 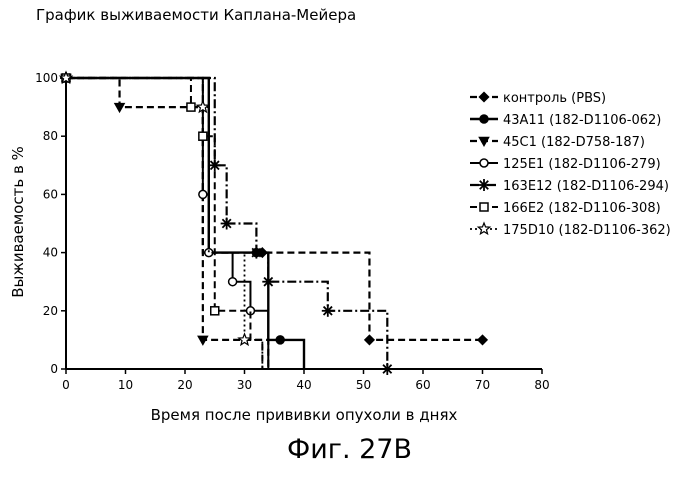 I want to click on legend-item: контроль (PBS), so click(x=538, y=98).